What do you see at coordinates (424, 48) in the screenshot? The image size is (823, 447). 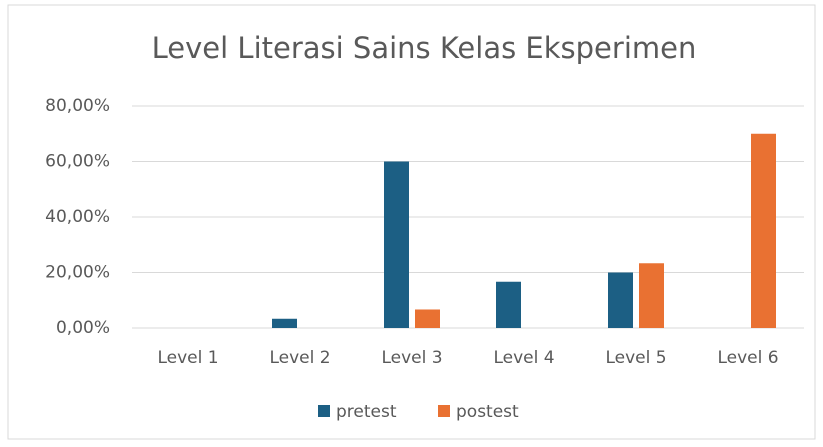 I see `chart-title: Level Literasi Sains Kelas Eksperimen` at bounding box center [424, 48].